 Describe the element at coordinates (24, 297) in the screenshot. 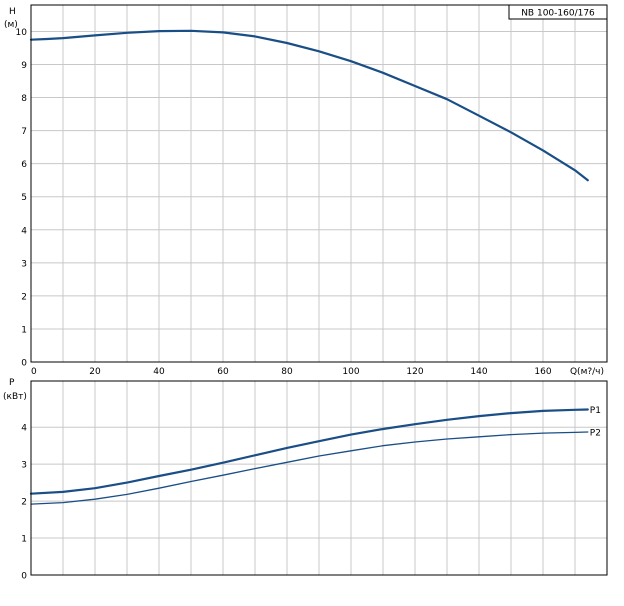

I see `head-y-tick-label: 2` at that location.